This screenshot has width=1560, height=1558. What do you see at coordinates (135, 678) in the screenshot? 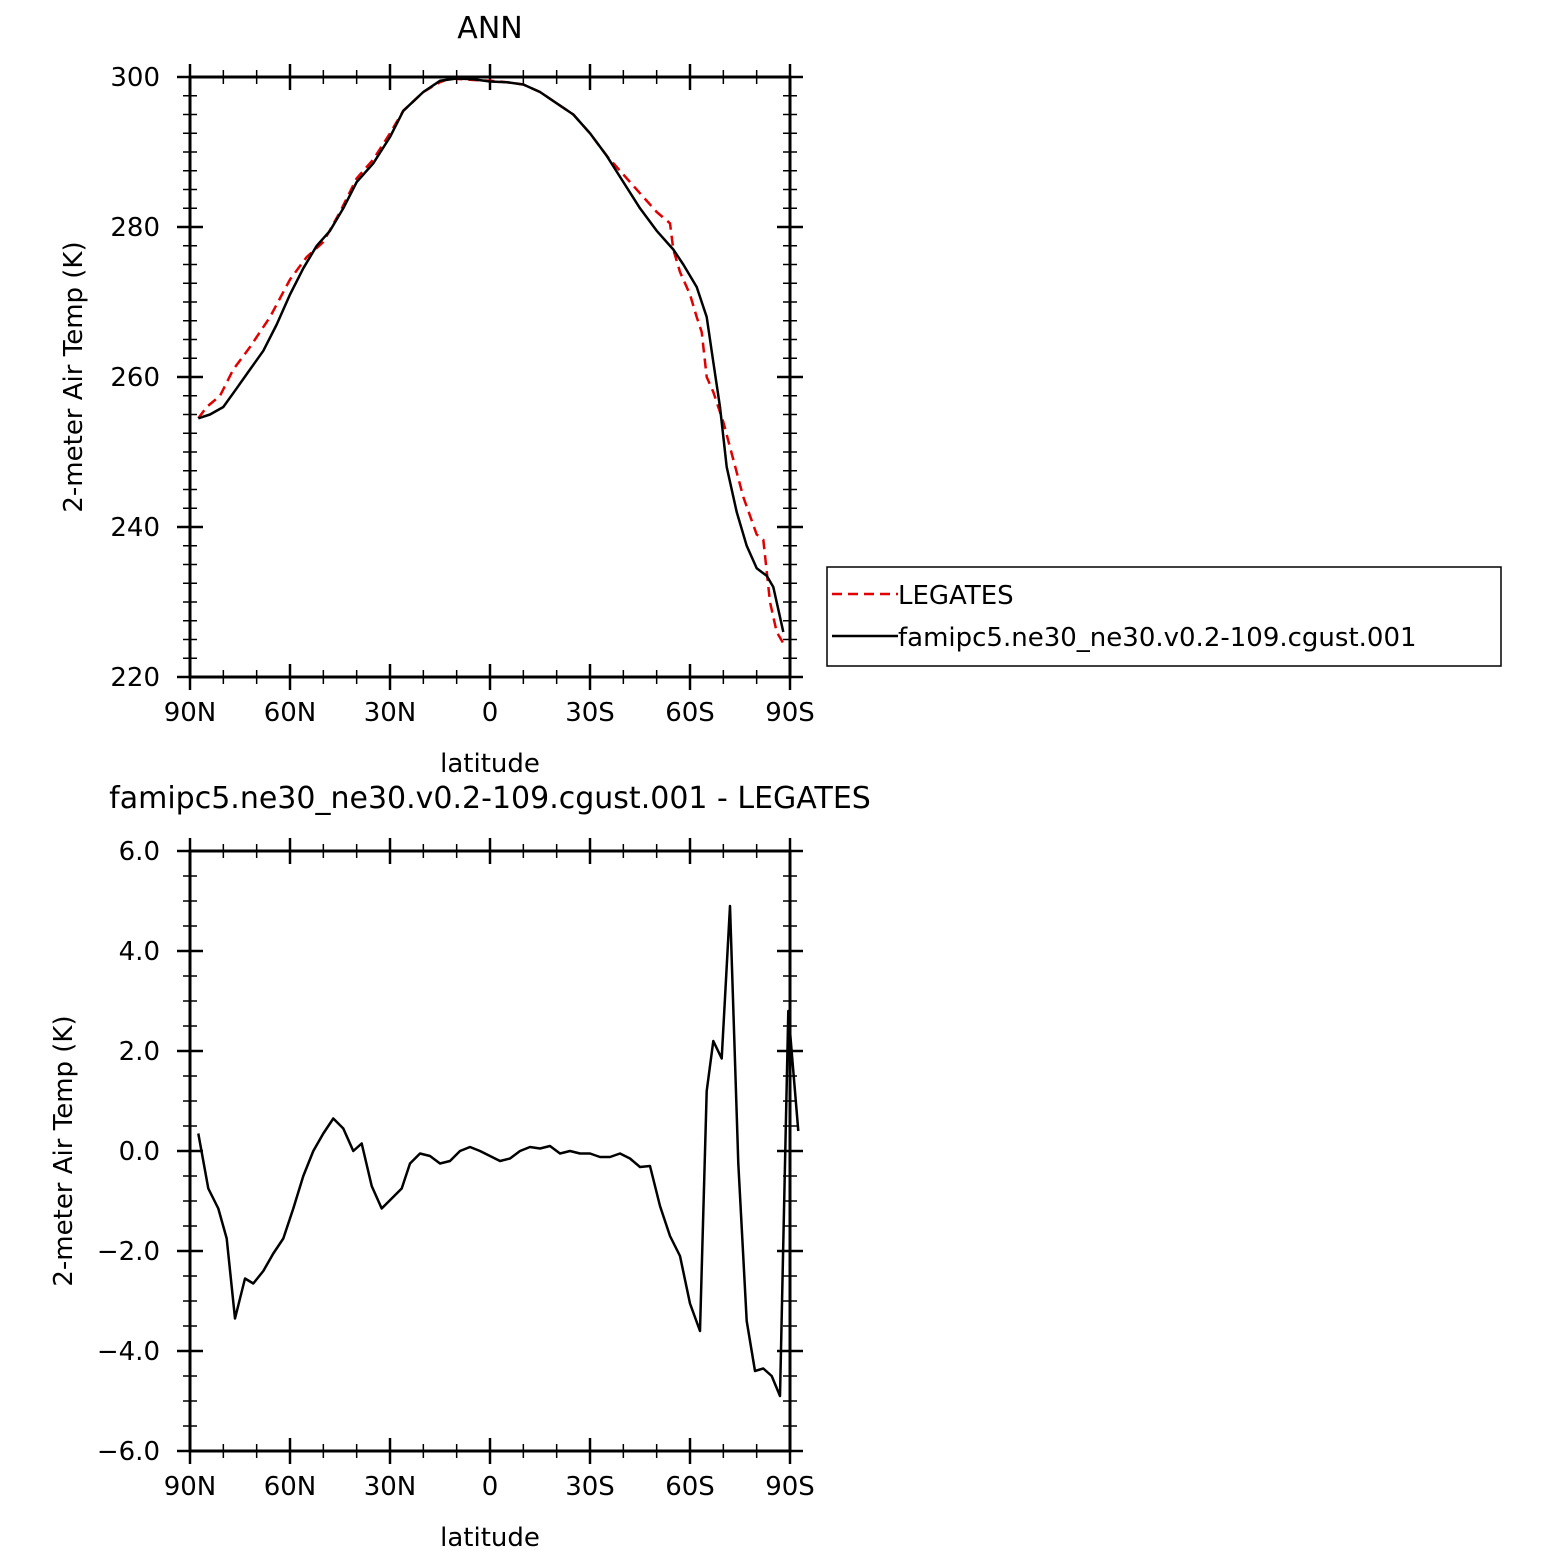
I see `y-tick-label: 220` at bounding box center [135, 678].